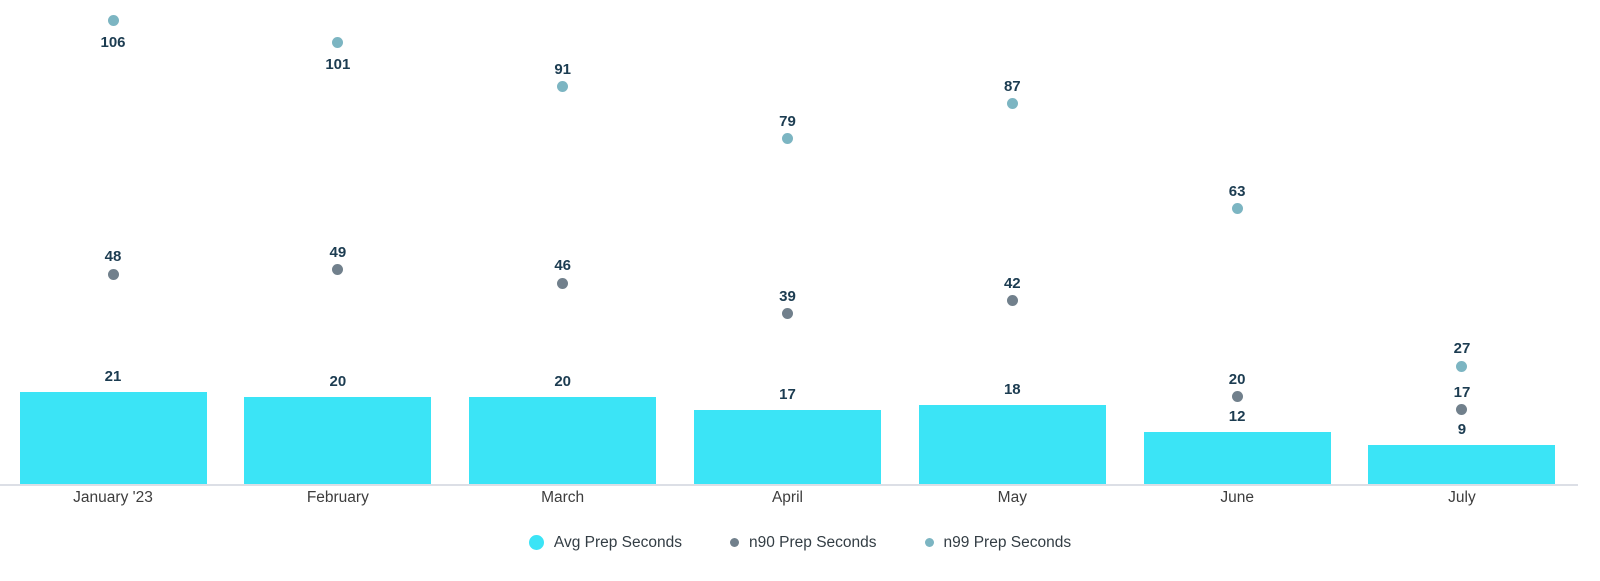  I want to click on value-label-avg-prep-seconds-april: 17, so click(787, 394).